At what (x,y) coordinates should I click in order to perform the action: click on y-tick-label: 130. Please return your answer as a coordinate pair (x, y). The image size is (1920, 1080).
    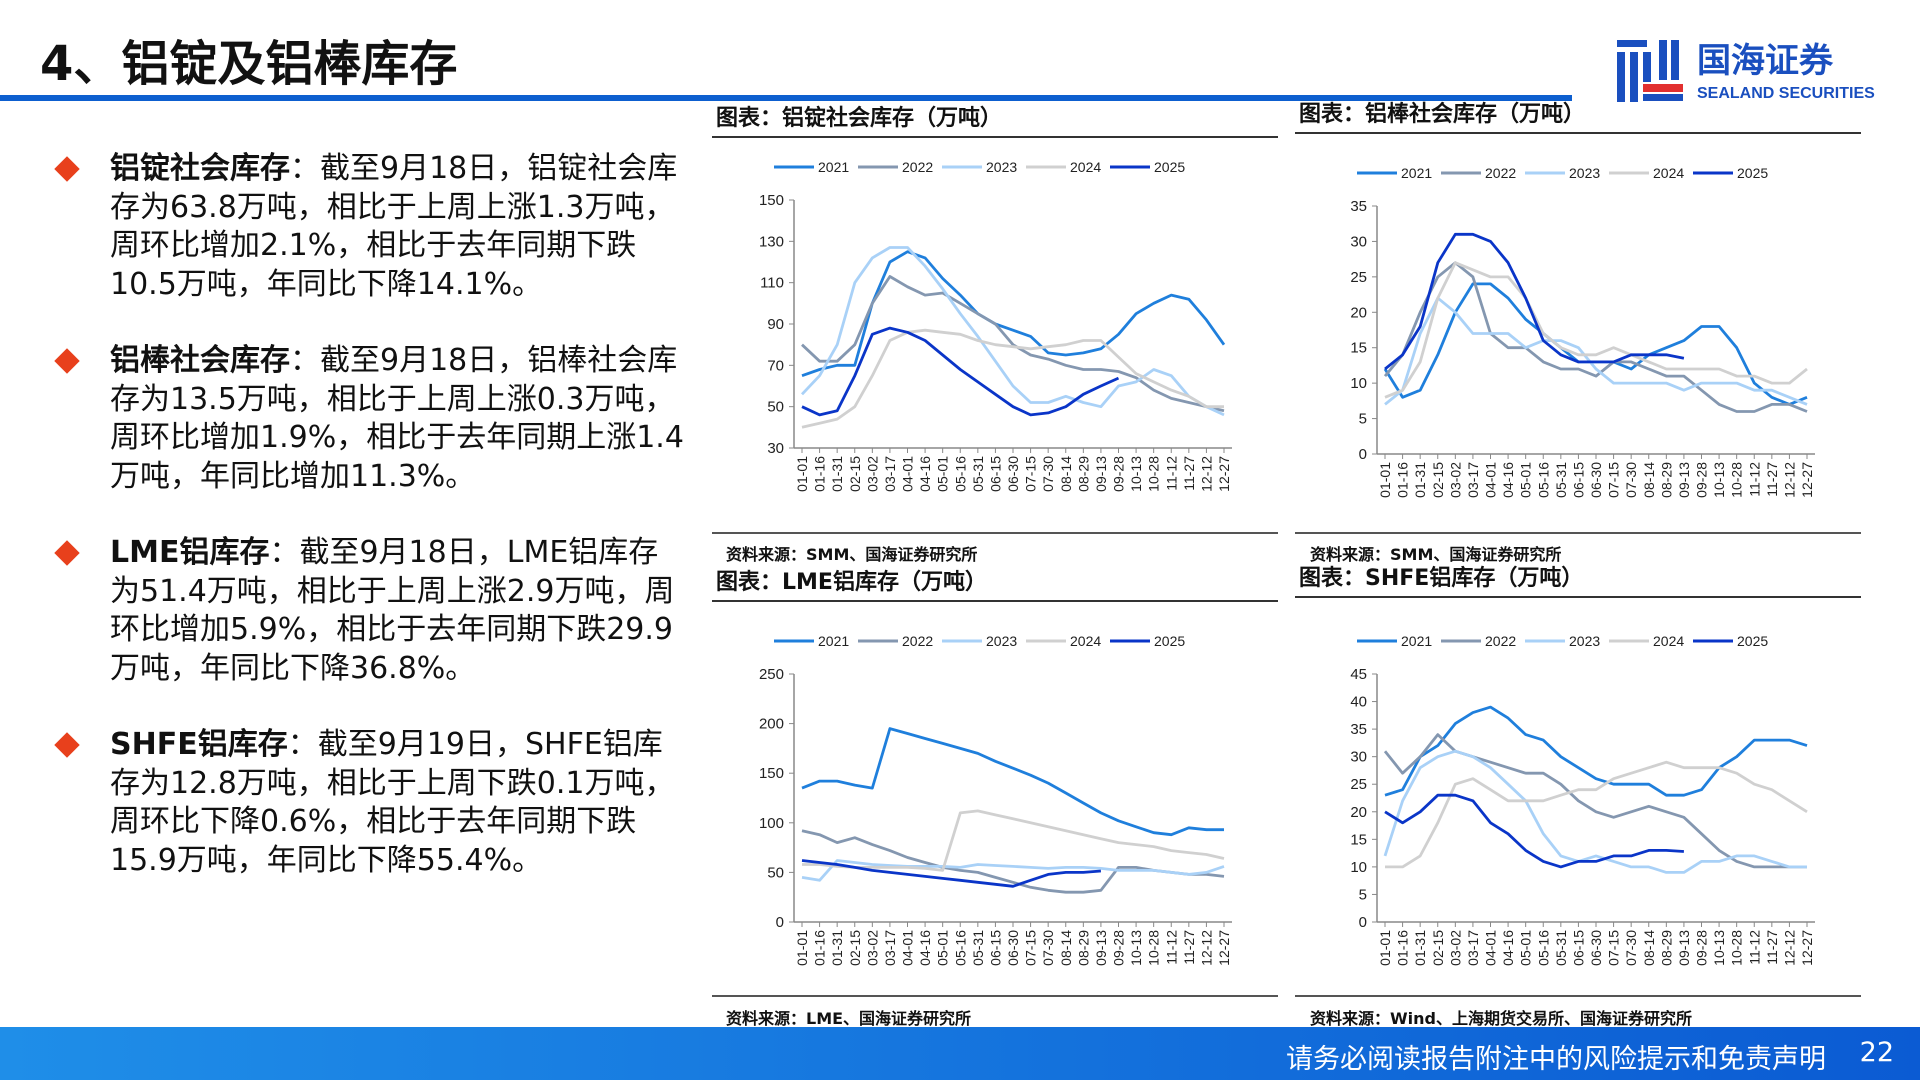
    Looking at the image, I should click on (771, 241).